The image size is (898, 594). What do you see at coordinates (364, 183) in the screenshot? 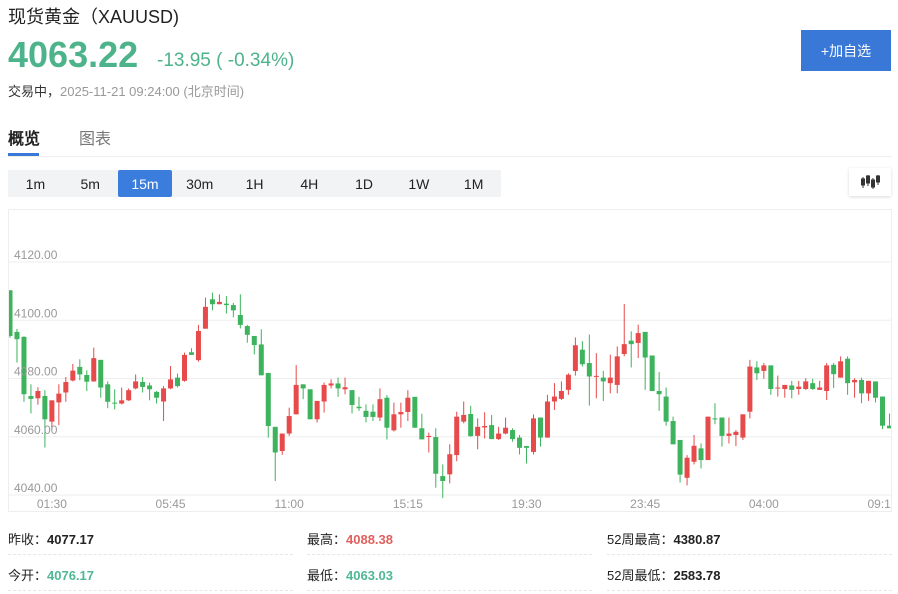
I see `period-1d: 1D` at bounding box center [364, 183].